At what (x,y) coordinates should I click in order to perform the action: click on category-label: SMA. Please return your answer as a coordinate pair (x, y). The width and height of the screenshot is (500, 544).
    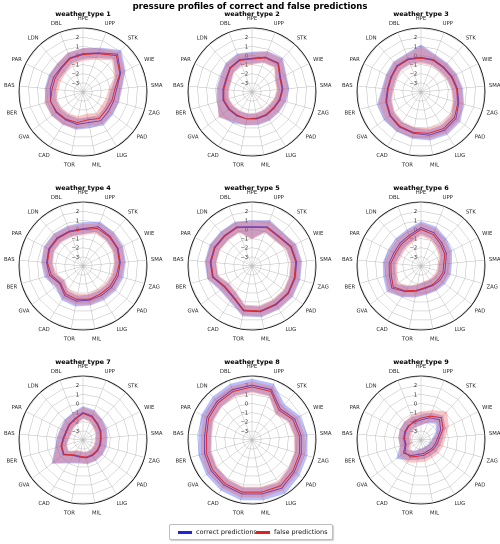
    Looking at the image, I should click on (326, 86).